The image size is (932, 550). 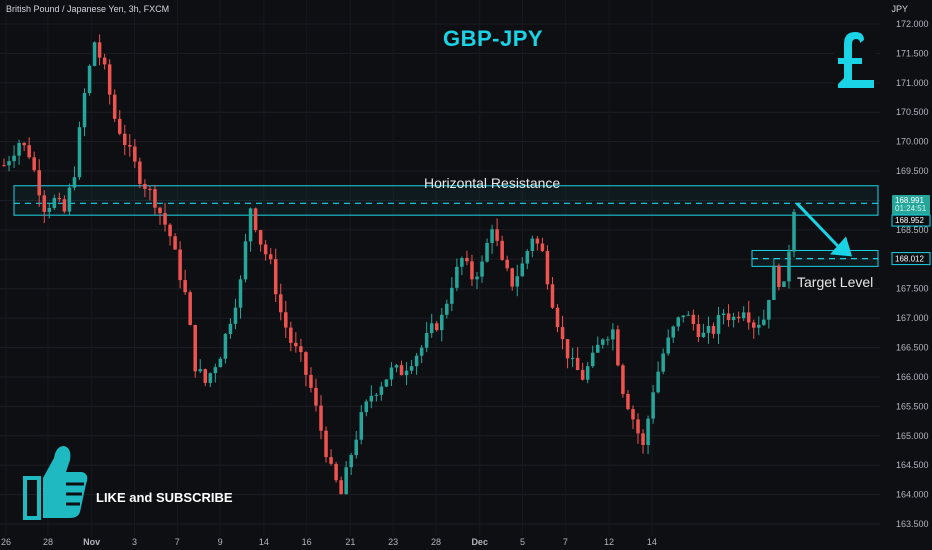 I want to click on thumbs-up-icon, so click(x=55, y=481).